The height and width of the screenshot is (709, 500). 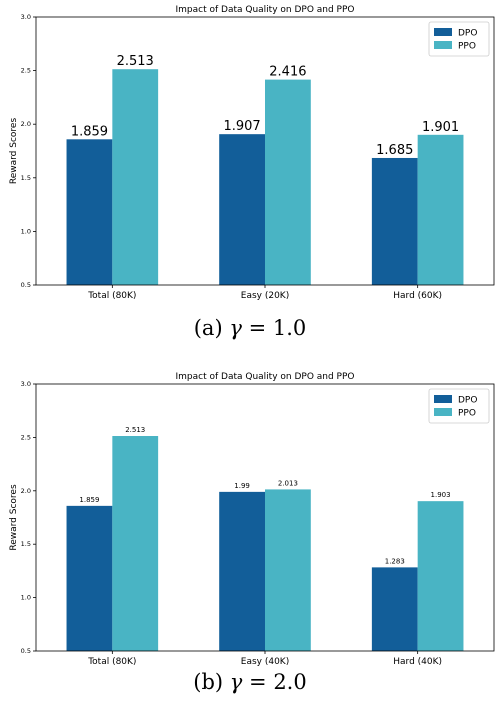 I want to click on caption-a-prefix: (a), so click(x=208, y=328).